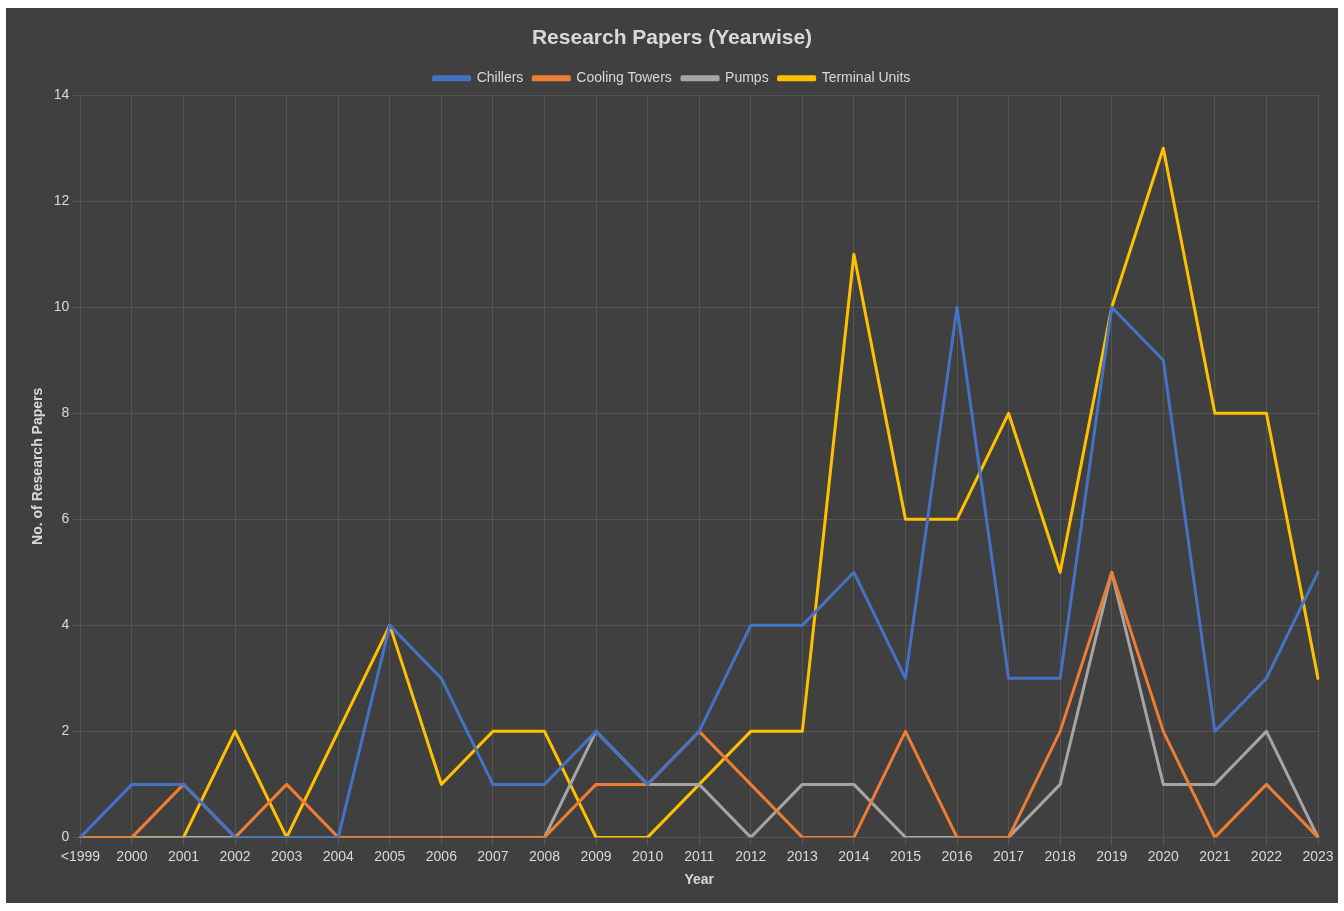 Image resolution: width=1344 pixels, height=911 pixels. I want to click on x-tick-label: 2013, so click(802, 855).